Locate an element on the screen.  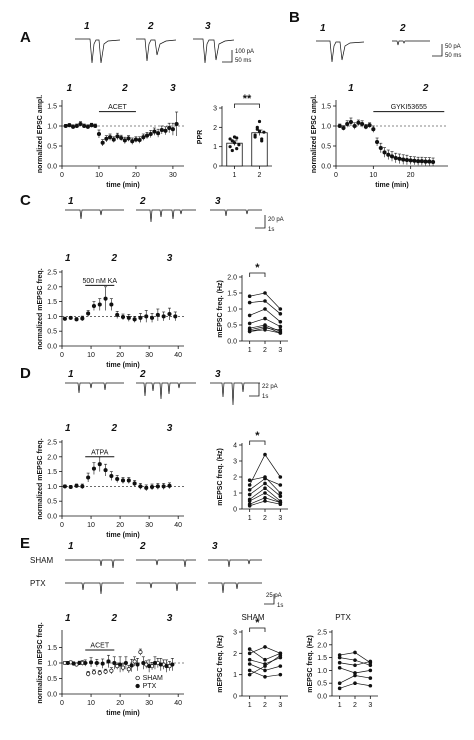
drug-bar-label: ACET is located at coordinates (117, 107).